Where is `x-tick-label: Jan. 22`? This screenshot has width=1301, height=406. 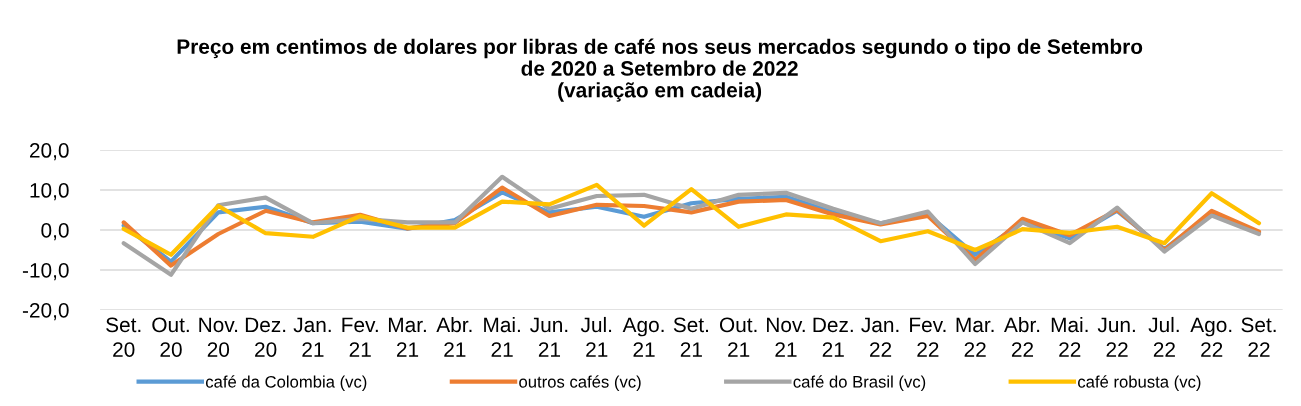
x-tick-label: Jan. 22 is located at coordinates (880, 337).